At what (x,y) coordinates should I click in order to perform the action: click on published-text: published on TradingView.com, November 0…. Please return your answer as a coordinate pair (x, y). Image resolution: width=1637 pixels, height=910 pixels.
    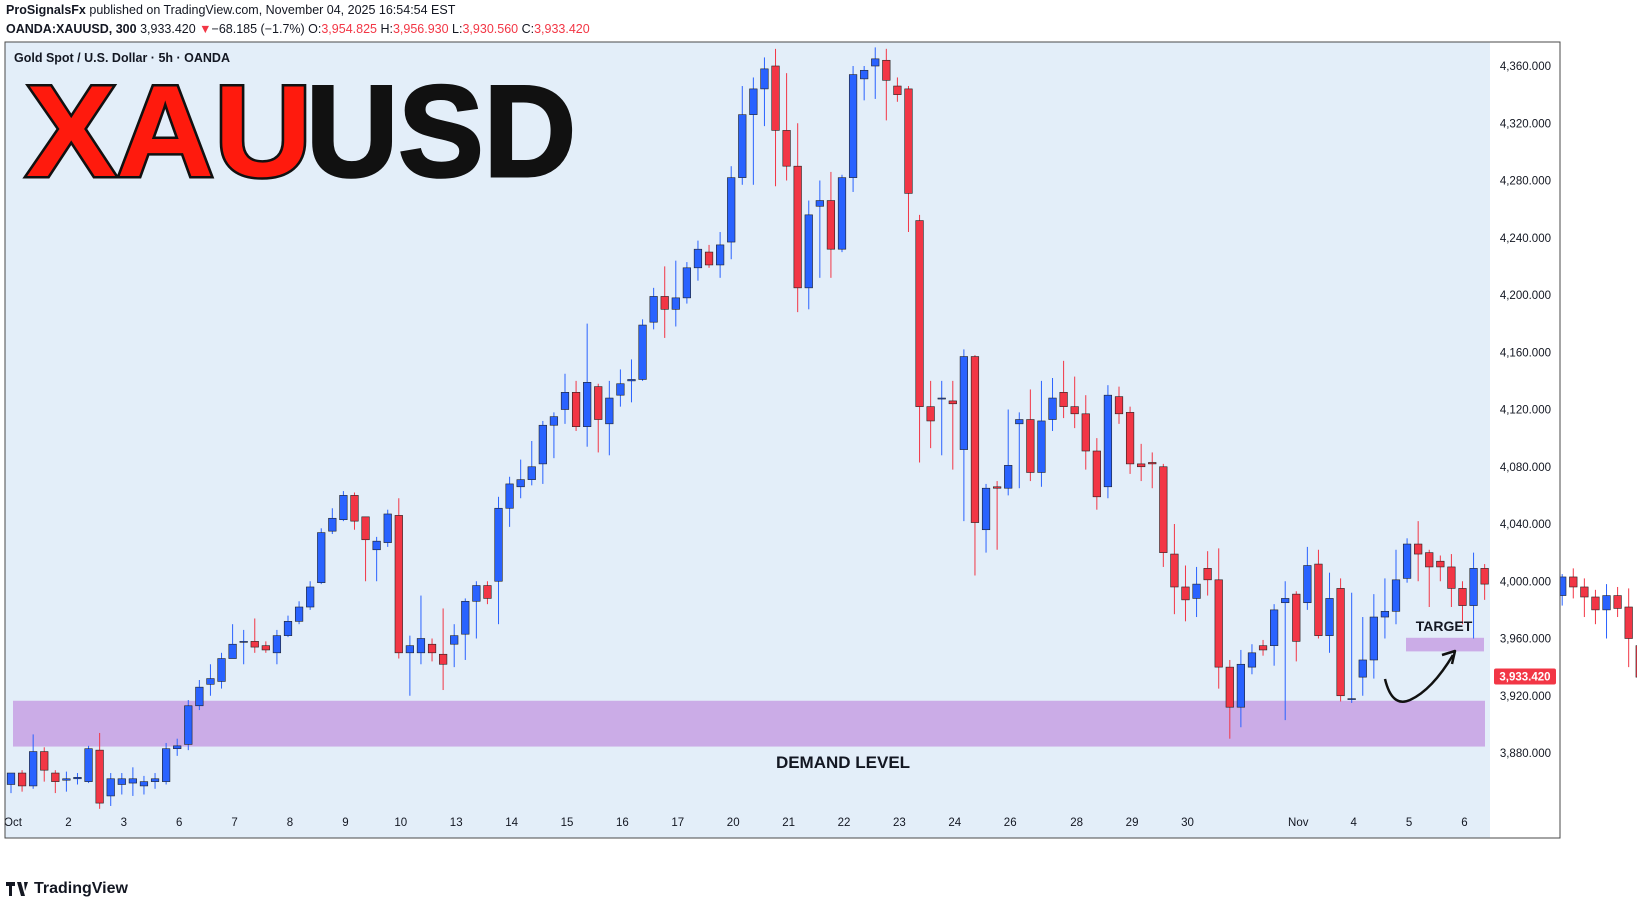
    Looking at the image, I should click on (272, 10).